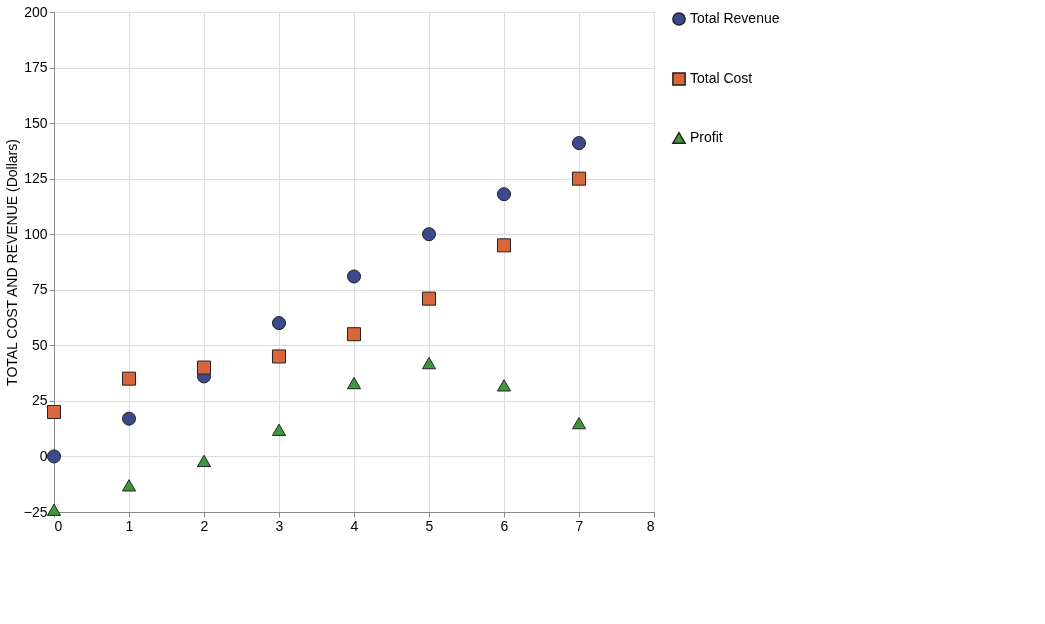 Image resolution: width=1045 pixels, height=624 pixels. Describe the element at coordinates (735, 18) in the screenshot. I see `legend-label: Total Revenue` at that location.